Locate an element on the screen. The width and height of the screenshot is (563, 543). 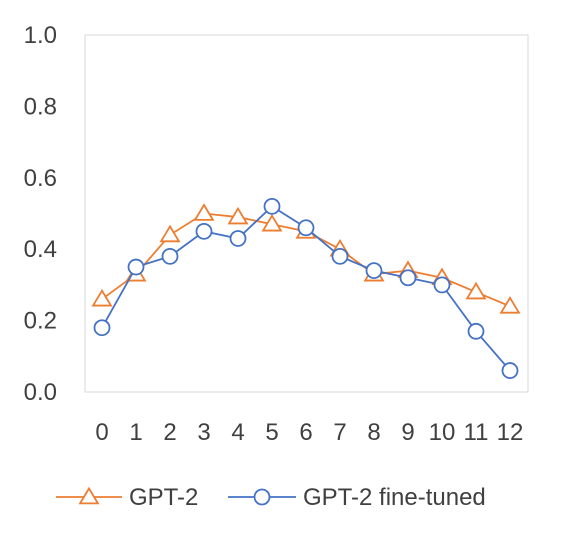
x-tick-label: 7 is located at coordinates (339, 432).